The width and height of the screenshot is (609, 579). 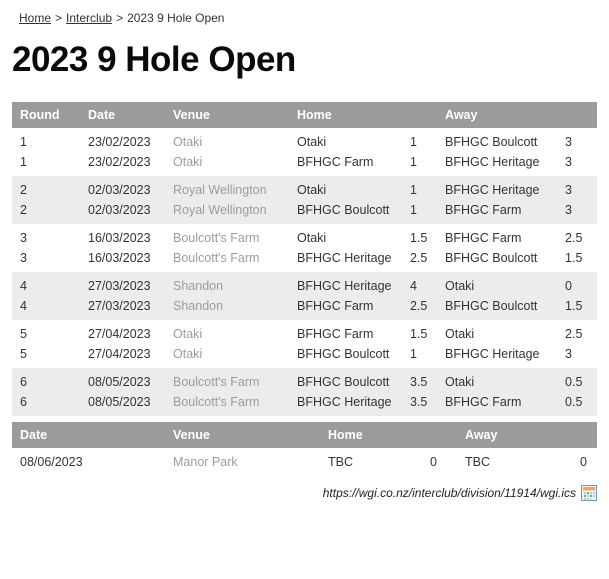 I want to click on date-cell: 23/02/2023, so click(x=119, y=142).